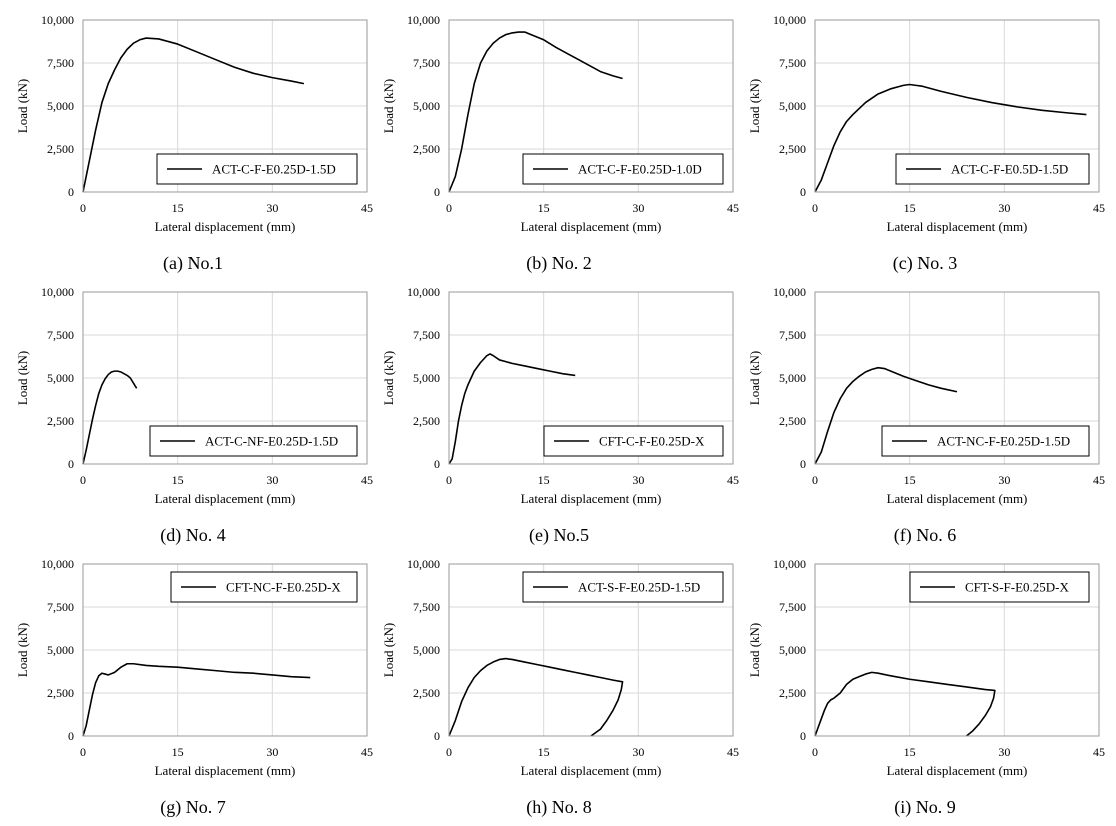 This screenshot has height=826, width=1116. What do you see at coordinates (559, 807) in the screenshot?
I see `caption: (h) No. 8` at bounding box center [559, 807].